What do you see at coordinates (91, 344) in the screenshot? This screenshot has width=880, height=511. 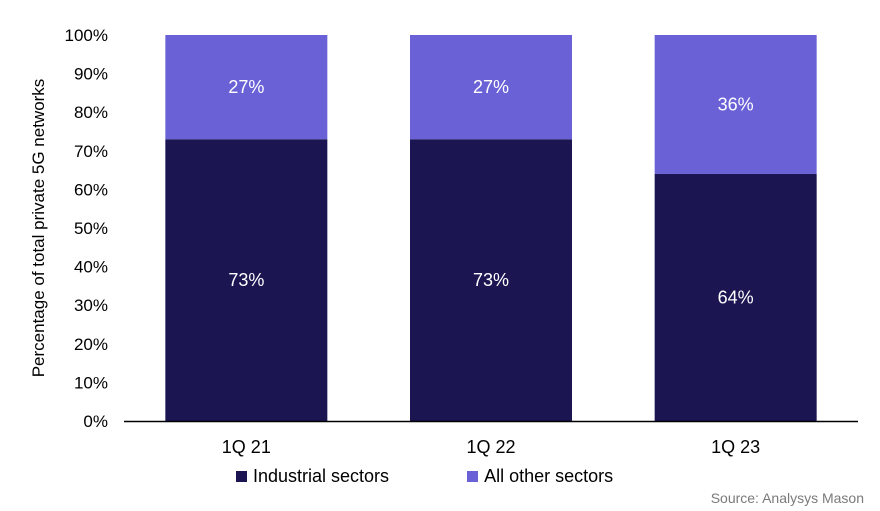 I see `y-tick-label: 20%` at bounding box center [91, 344].